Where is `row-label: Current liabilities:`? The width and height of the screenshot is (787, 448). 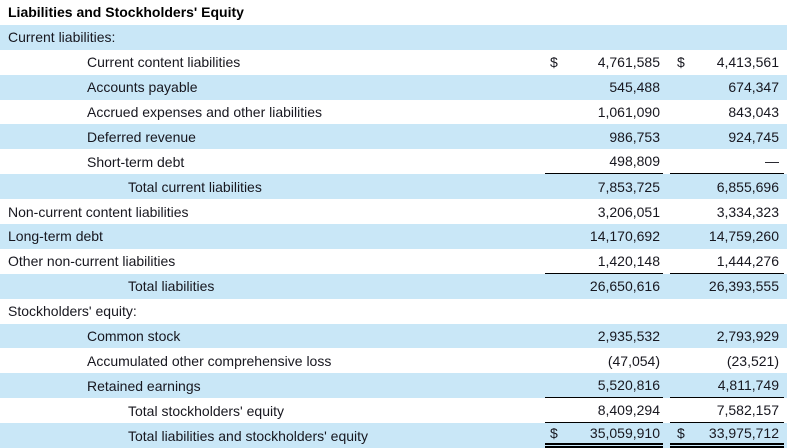
row-label: Current liabilities: is located at coordinates (62, 37).